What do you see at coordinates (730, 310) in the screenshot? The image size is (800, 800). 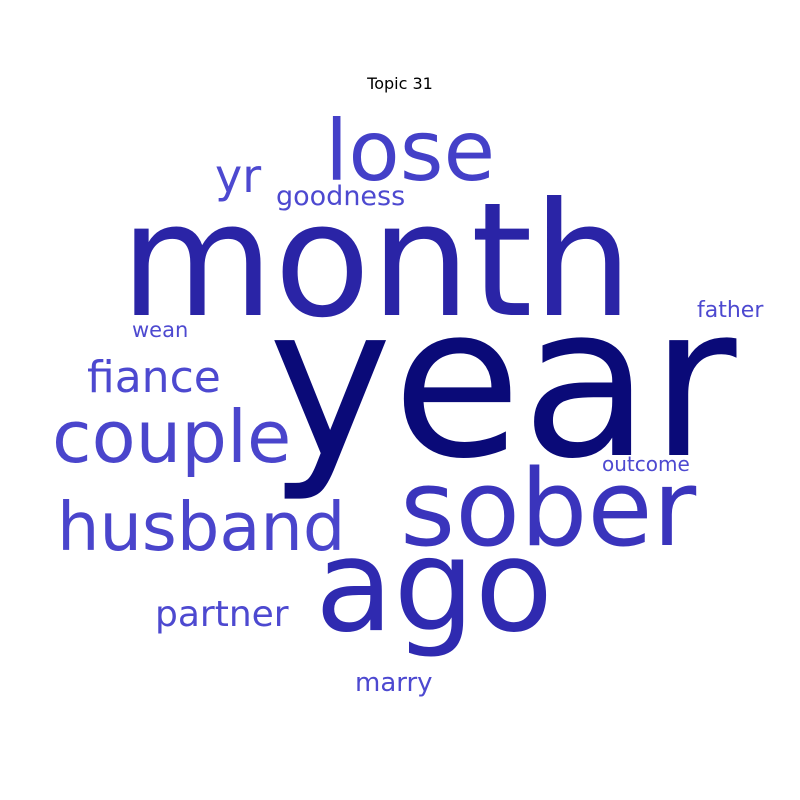 I see `word-father: father` at bounding box center [730, 310].